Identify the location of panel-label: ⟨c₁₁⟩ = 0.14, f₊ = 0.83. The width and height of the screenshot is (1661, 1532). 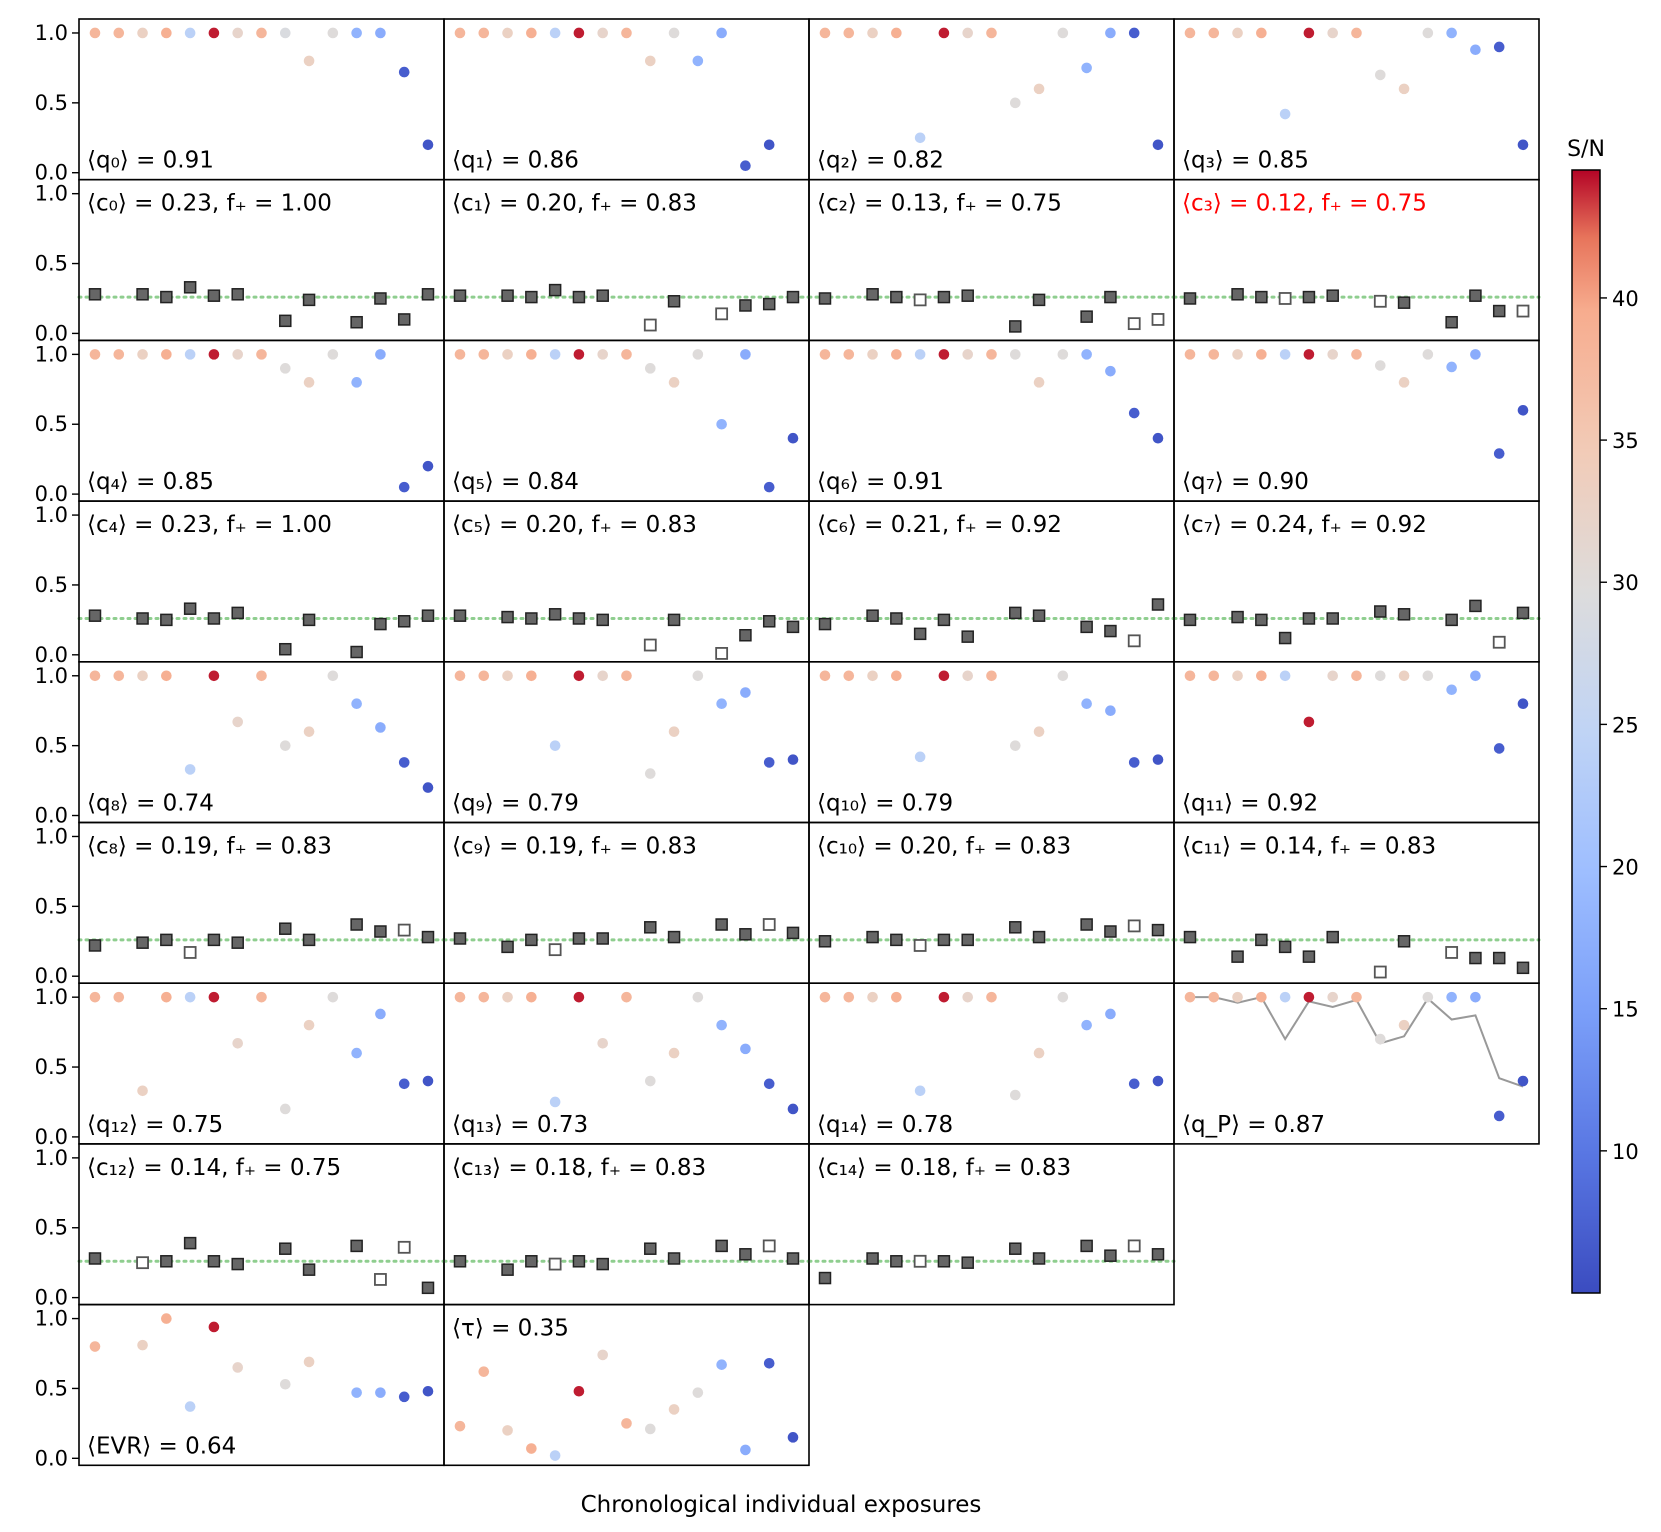
(1309, 847).